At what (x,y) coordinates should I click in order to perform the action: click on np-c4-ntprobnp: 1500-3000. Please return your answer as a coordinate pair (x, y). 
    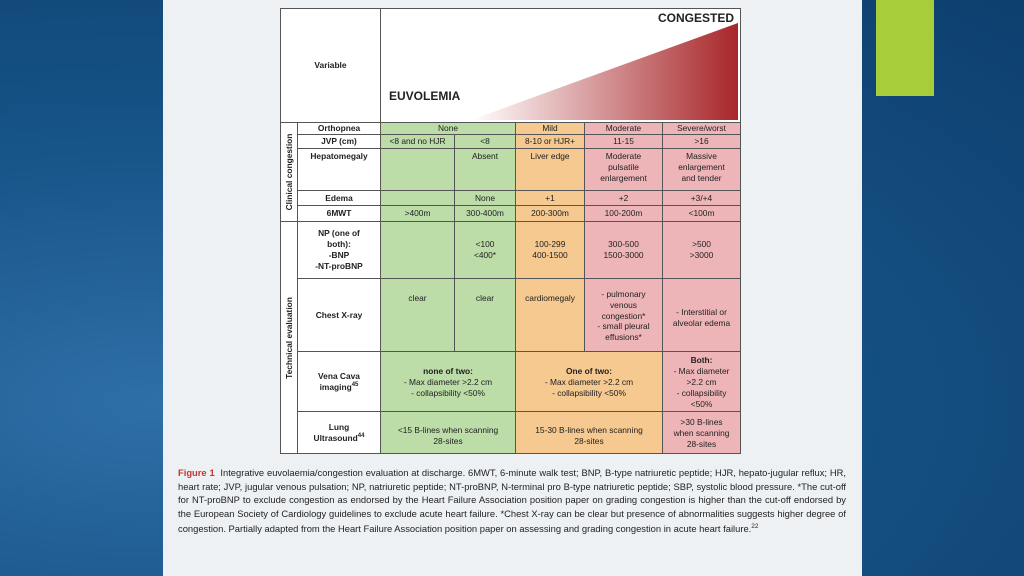
    Looking at the image, I should click on (623, 255).